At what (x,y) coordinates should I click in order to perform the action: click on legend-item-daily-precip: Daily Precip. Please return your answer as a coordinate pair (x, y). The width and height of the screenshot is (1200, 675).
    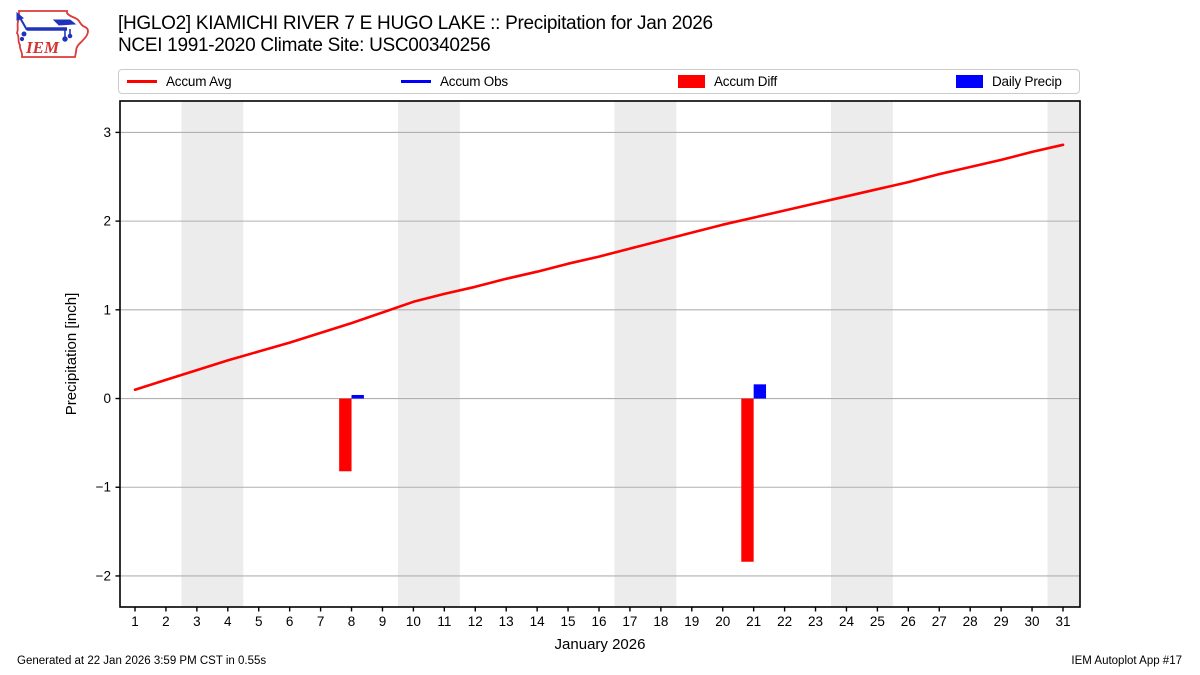
    Looking at the image, I should click on (1009, 81).